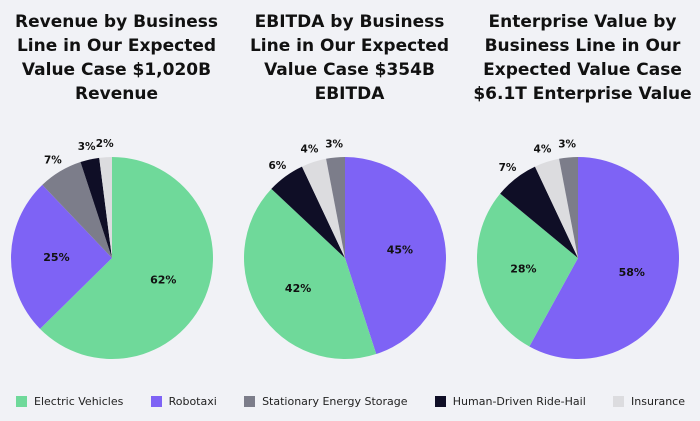 This screenshot has width=700, height=421. Describe the element at coordinates (349, 22) in the screenshot. I see `ebitda-title-line-1: EBITDA by Business` at that location.